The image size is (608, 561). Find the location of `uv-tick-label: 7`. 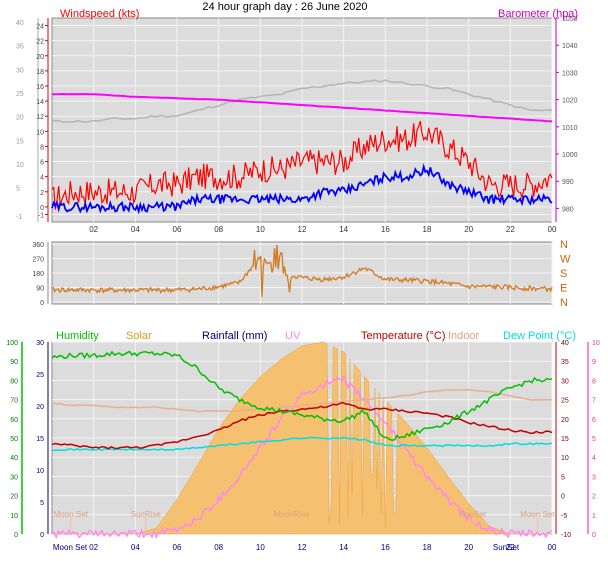

uv-tick-label: 7 is located at coordinates (594, 401).